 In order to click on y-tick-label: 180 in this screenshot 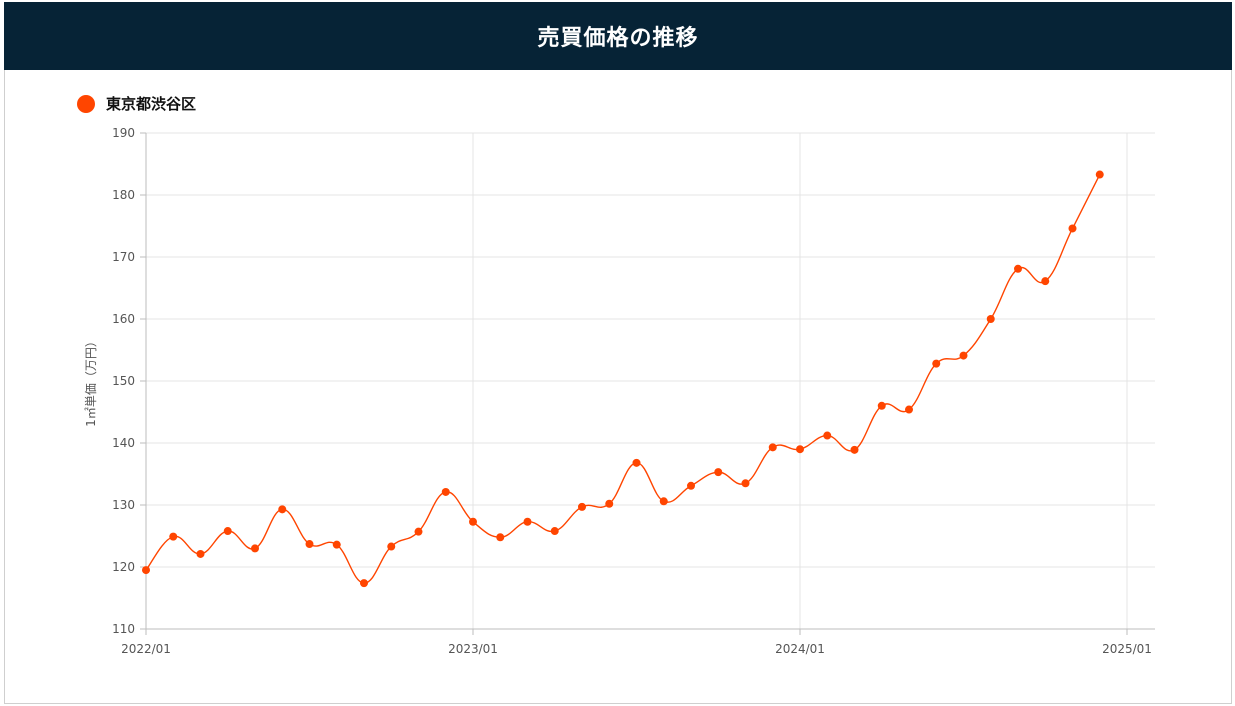, I will do `click(123, 195)`.